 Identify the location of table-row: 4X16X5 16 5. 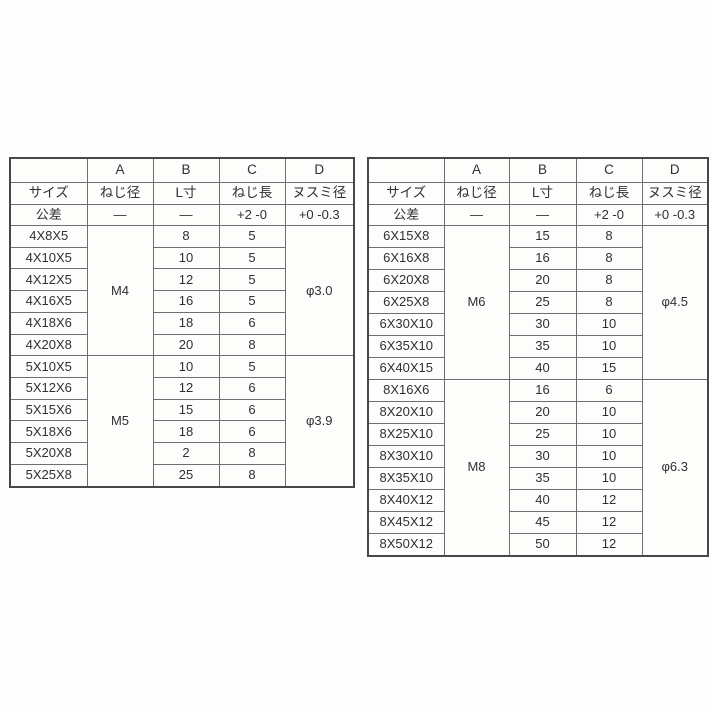
(181, 301).